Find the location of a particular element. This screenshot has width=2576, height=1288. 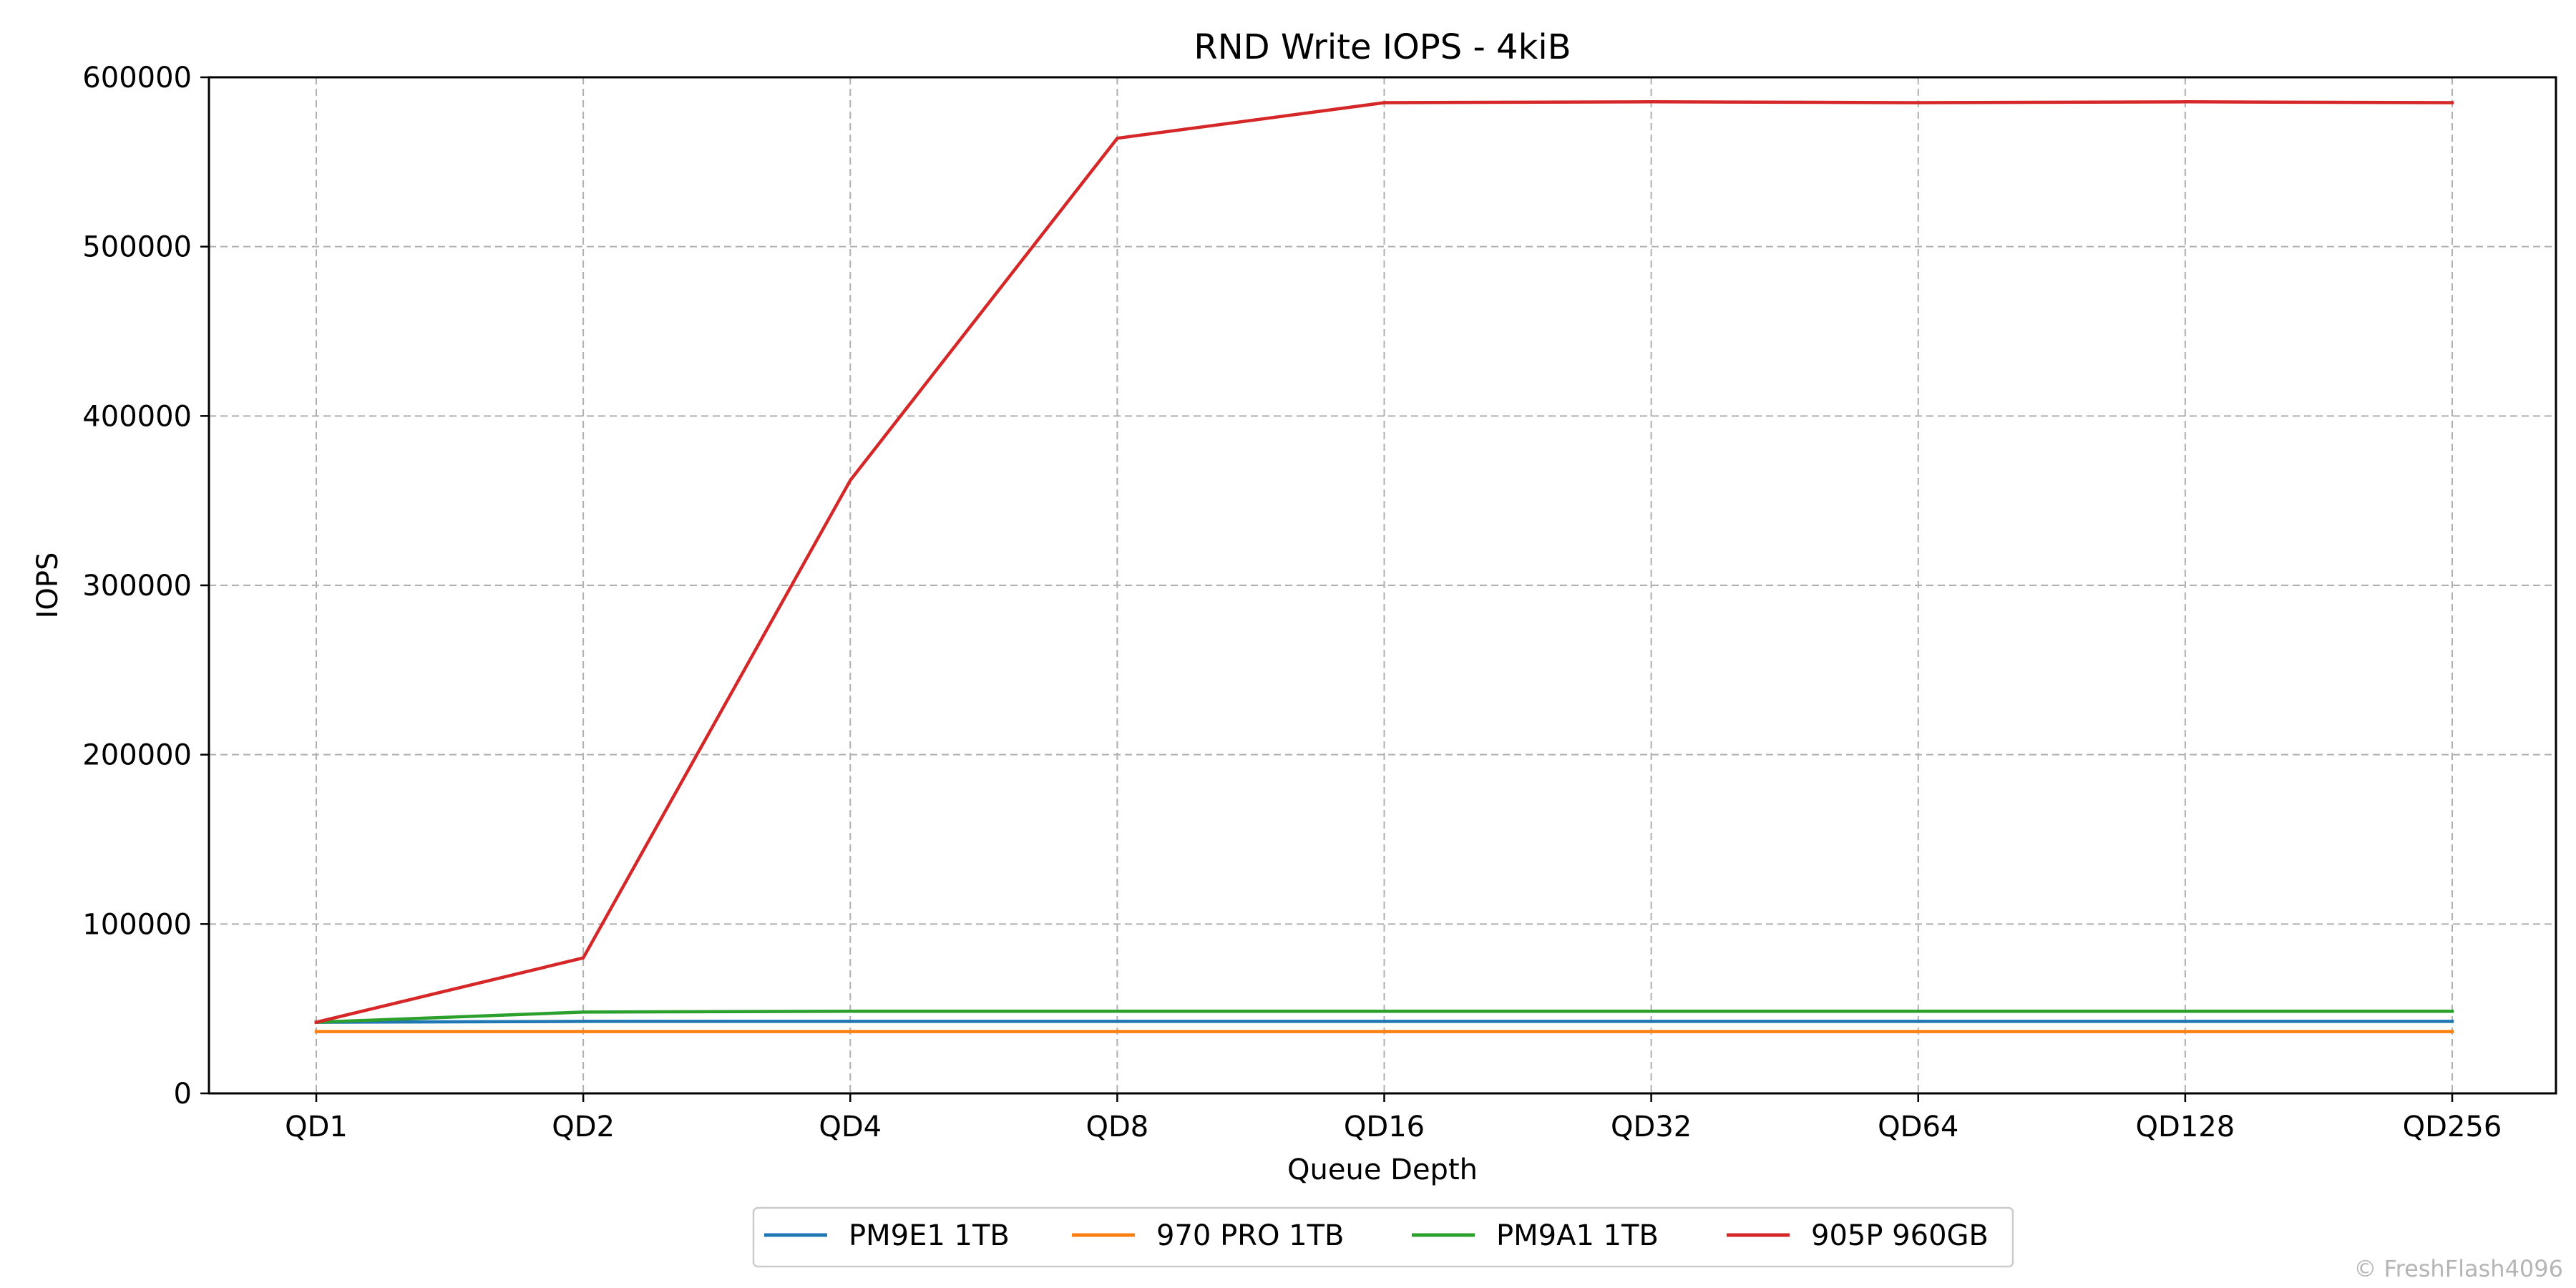

y-tick-label: 200000 is located at coordinates (137, 755).